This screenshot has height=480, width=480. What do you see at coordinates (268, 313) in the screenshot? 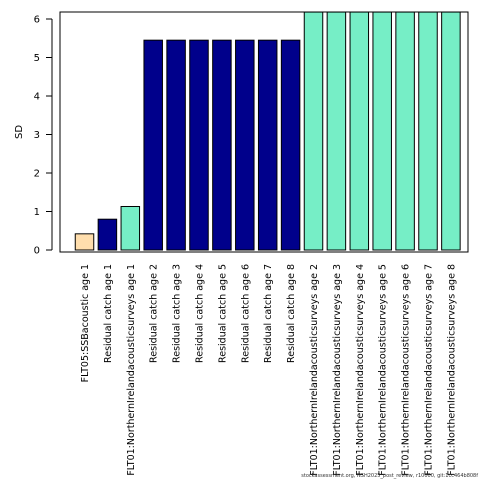
I see `x-tick-label: Residual catch age 7` at bounding box center [268, 313].